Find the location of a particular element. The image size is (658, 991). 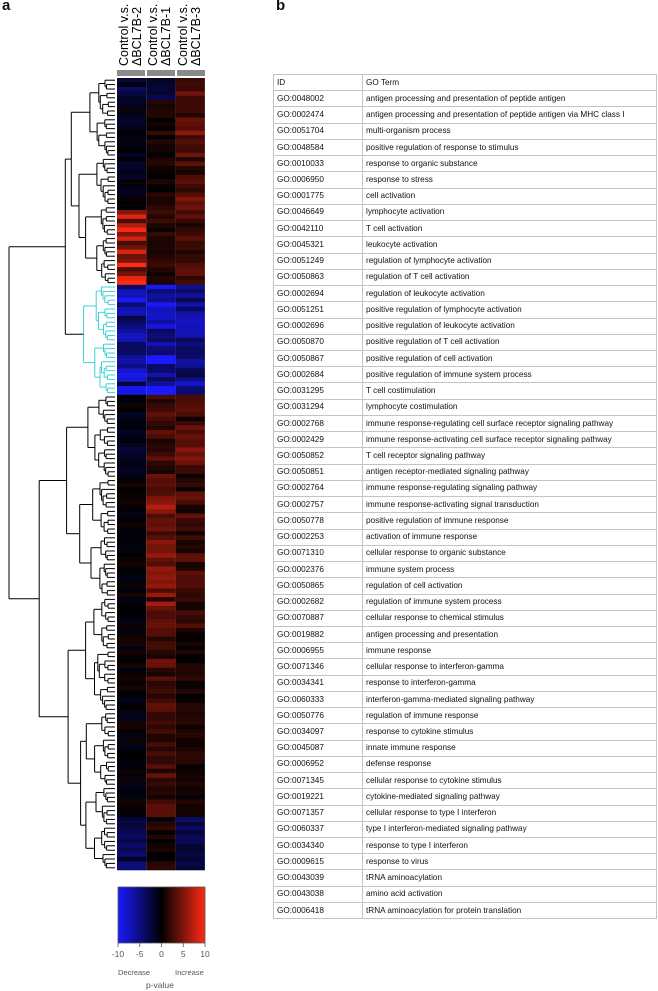

go-term-cell: regulation of lymphocyte activation is located at coordinates (509, 261).